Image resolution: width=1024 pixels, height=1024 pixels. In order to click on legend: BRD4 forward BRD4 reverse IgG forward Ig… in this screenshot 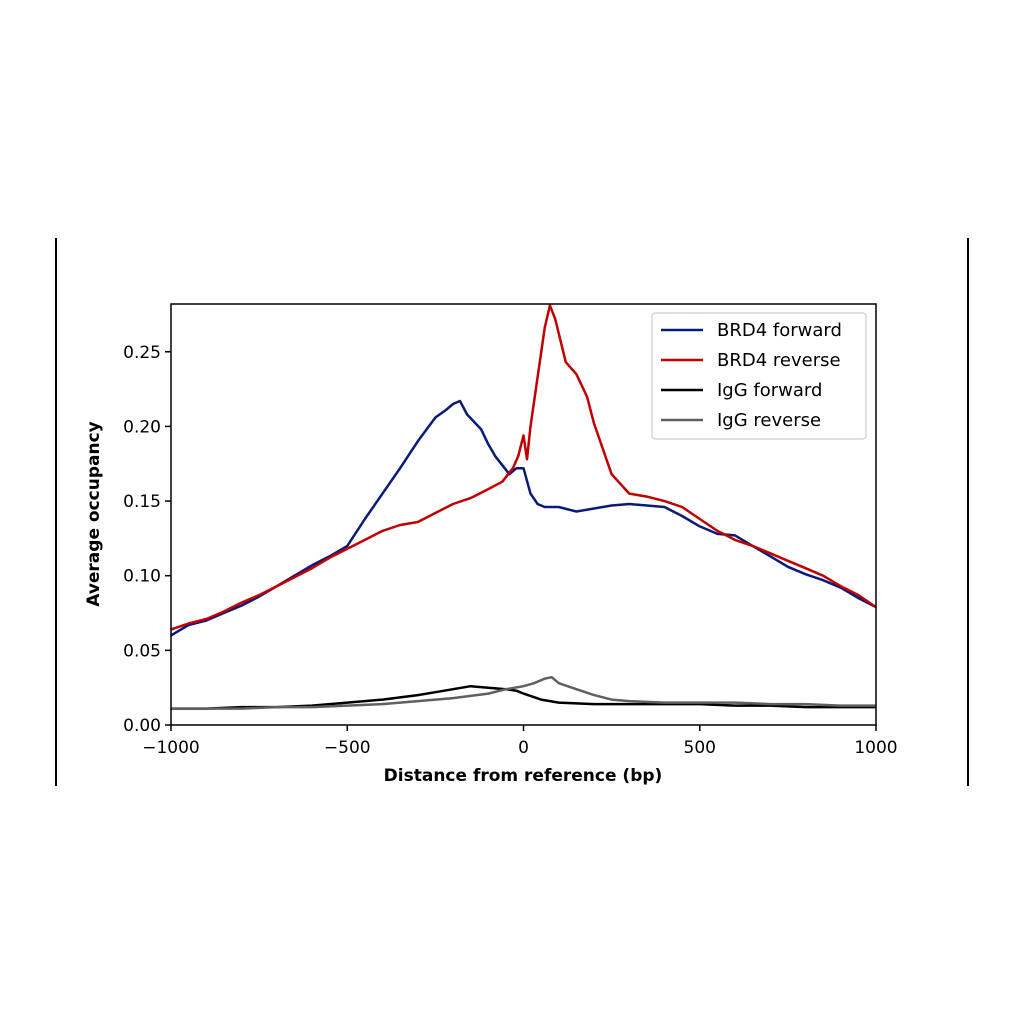, I will do `click(759, 376)`.